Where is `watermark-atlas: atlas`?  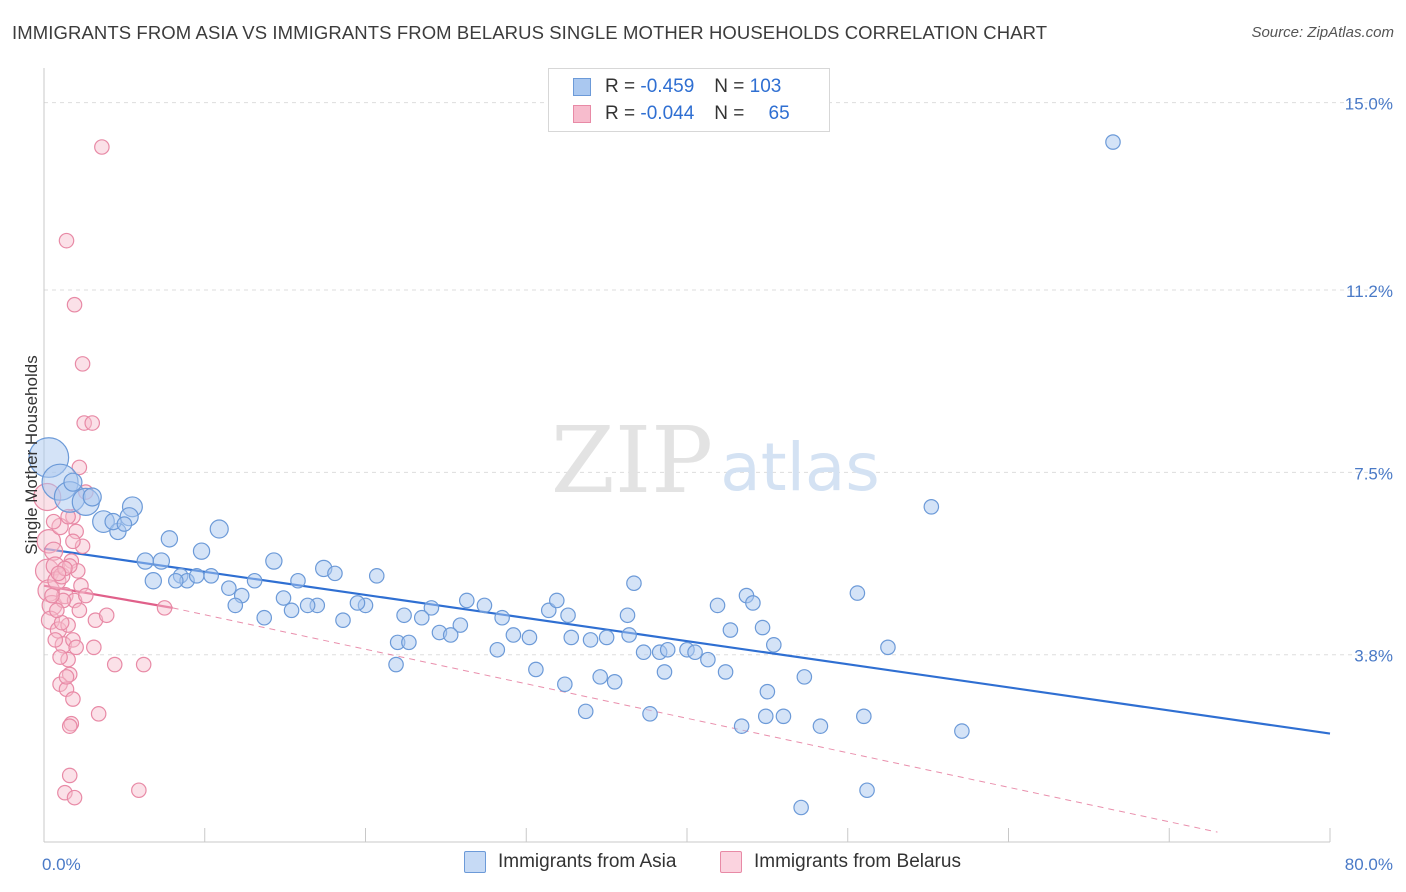
watermark-atlas: atlas is located at coordinates (800, 467).